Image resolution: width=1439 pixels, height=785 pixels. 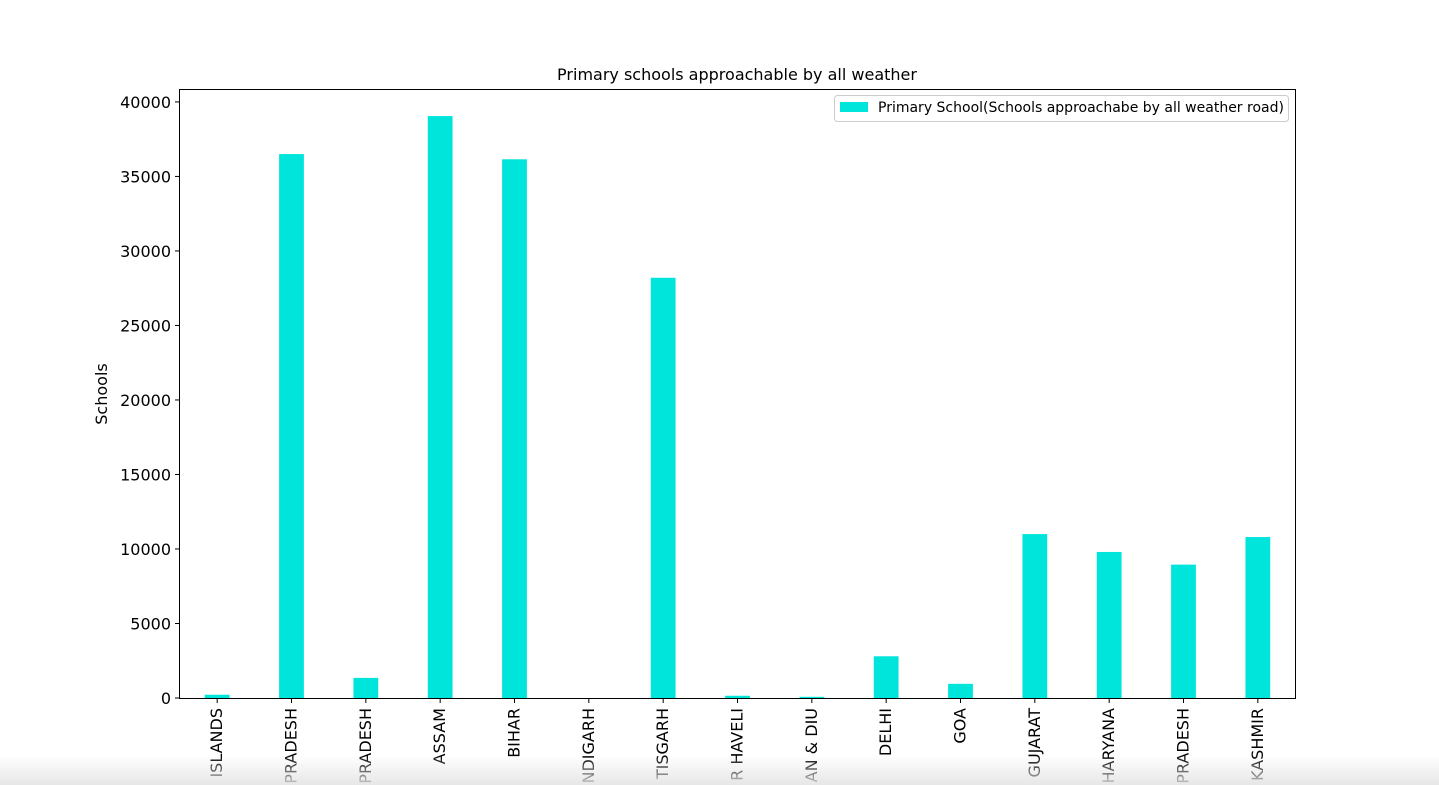 What do you see at coordinates (145, 176) in the screenshot?
I see `y-tick-label: 35000` at bounding box center [145, 176].